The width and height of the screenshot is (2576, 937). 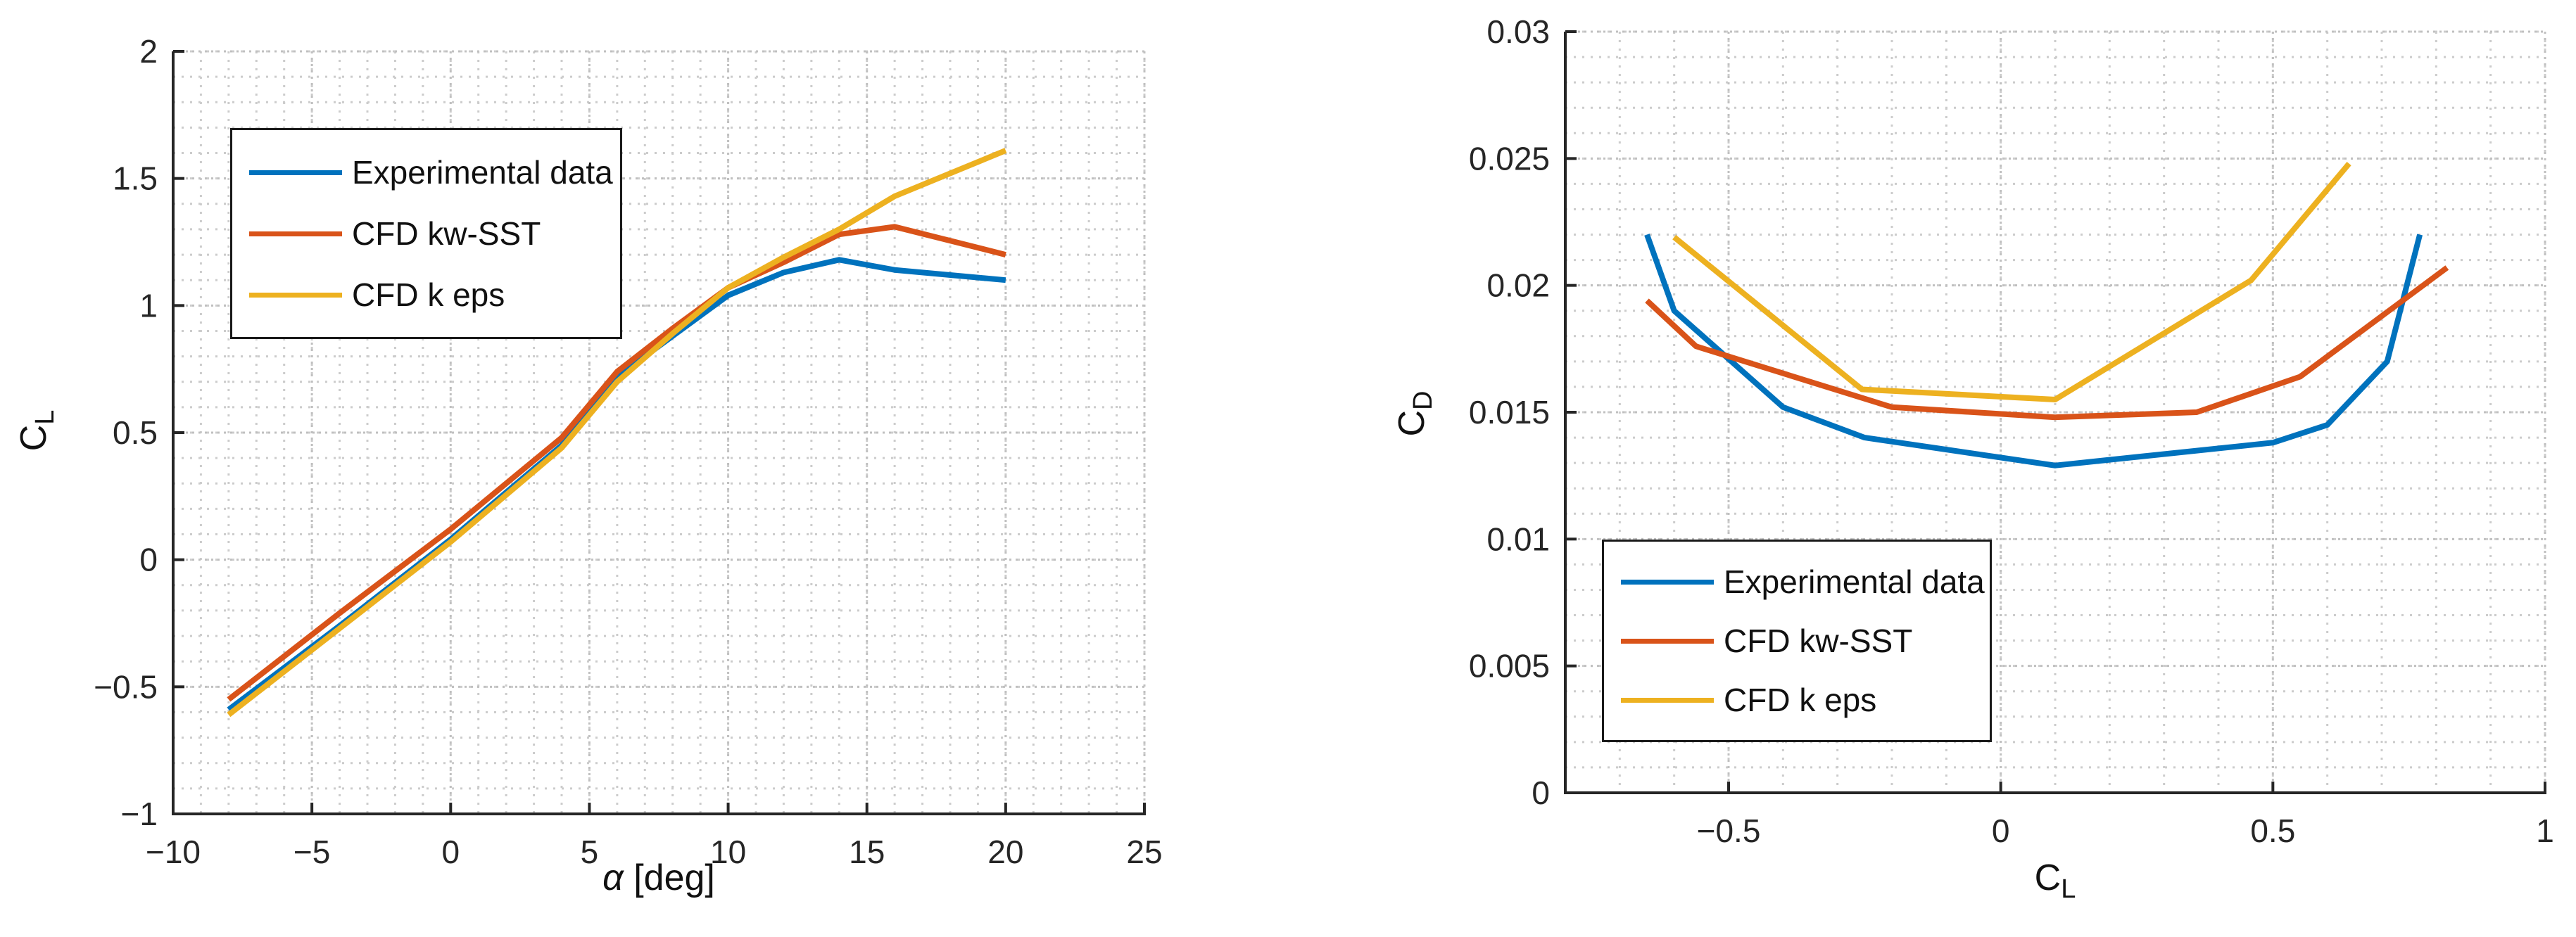 I want to click on svg-text: 0.01, so click(x=1518, y=539).